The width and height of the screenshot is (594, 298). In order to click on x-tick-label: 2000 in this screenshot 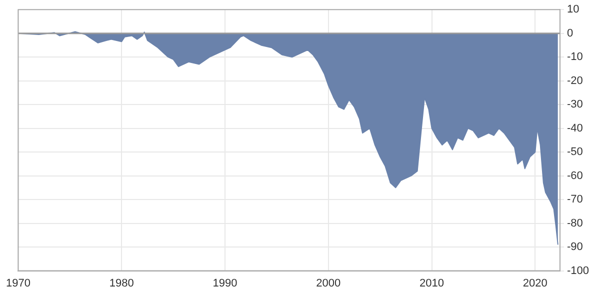, I will do `click(328, 283)`.